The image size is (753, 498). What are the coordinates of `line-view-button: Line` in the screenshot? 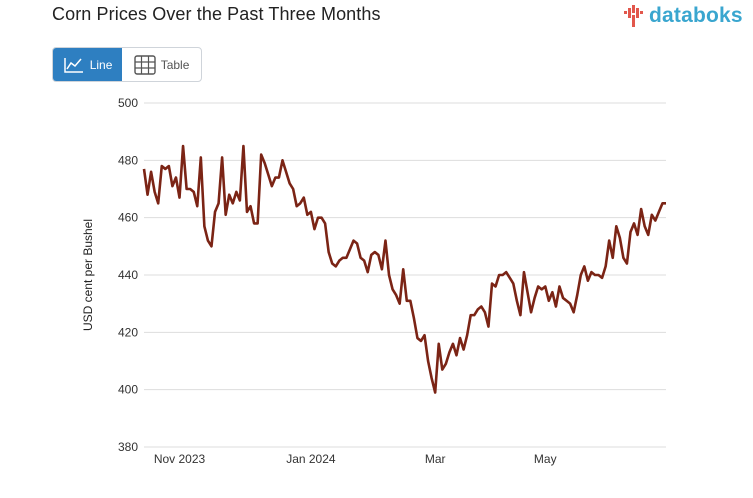 It's located at (88, 64).